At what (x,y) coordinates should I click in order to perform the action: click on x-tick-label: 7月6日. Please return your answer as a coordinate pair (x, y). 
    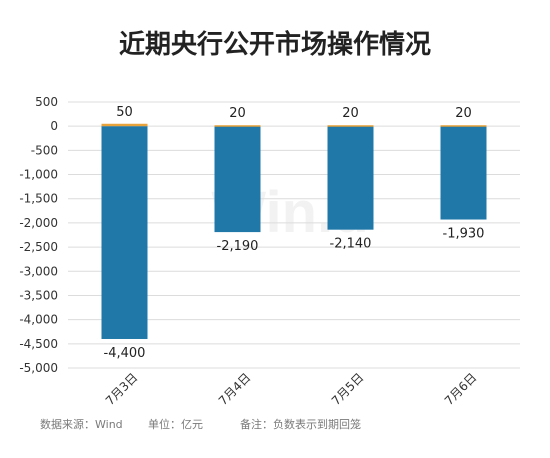
    Looking at the image, I should click on (461, 389).